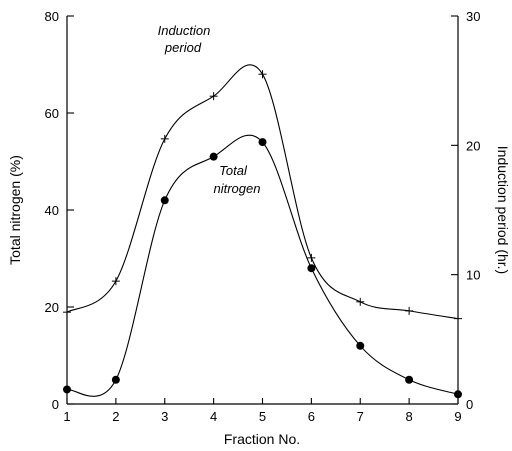 The width and height of the screenshot is (512, 451). I want to click on left-y-tick-label: 60, so click(52, 113).